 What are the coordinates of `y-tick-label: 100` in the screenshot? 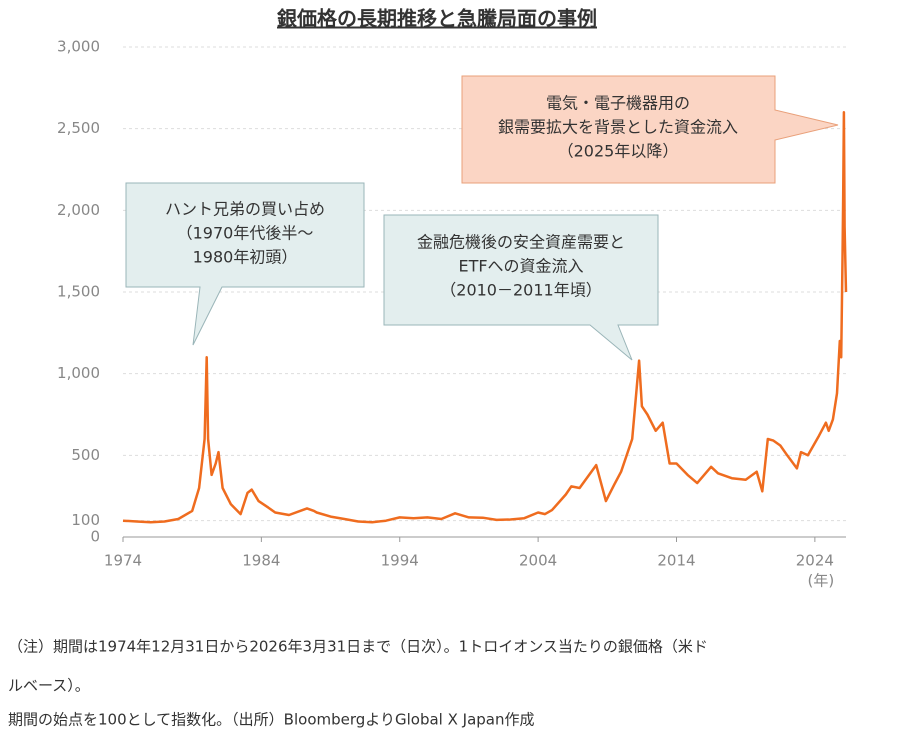 It's located at (85, 520).